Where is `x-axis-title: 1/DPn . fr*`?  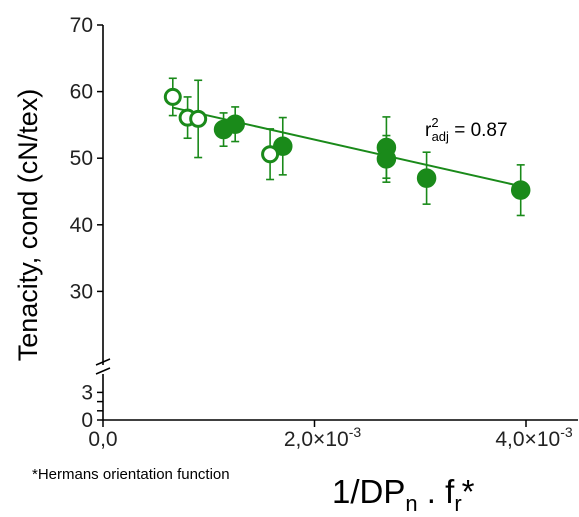
x-axis-title: 1/DPn . fr* is located at coordinates (403, 494).